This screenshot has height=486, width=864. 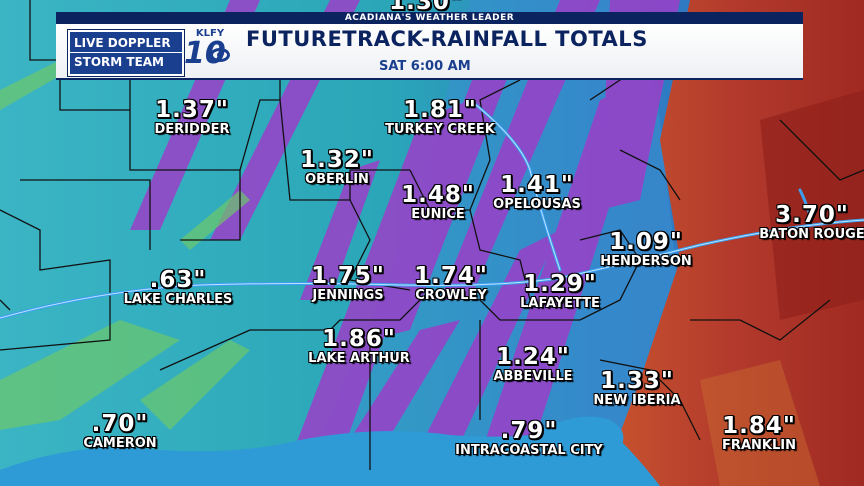 What do you see at coordinates (337, 179) in the screenshot?
I see `city-name: OBERLIN` at bounding box center [337, 179].